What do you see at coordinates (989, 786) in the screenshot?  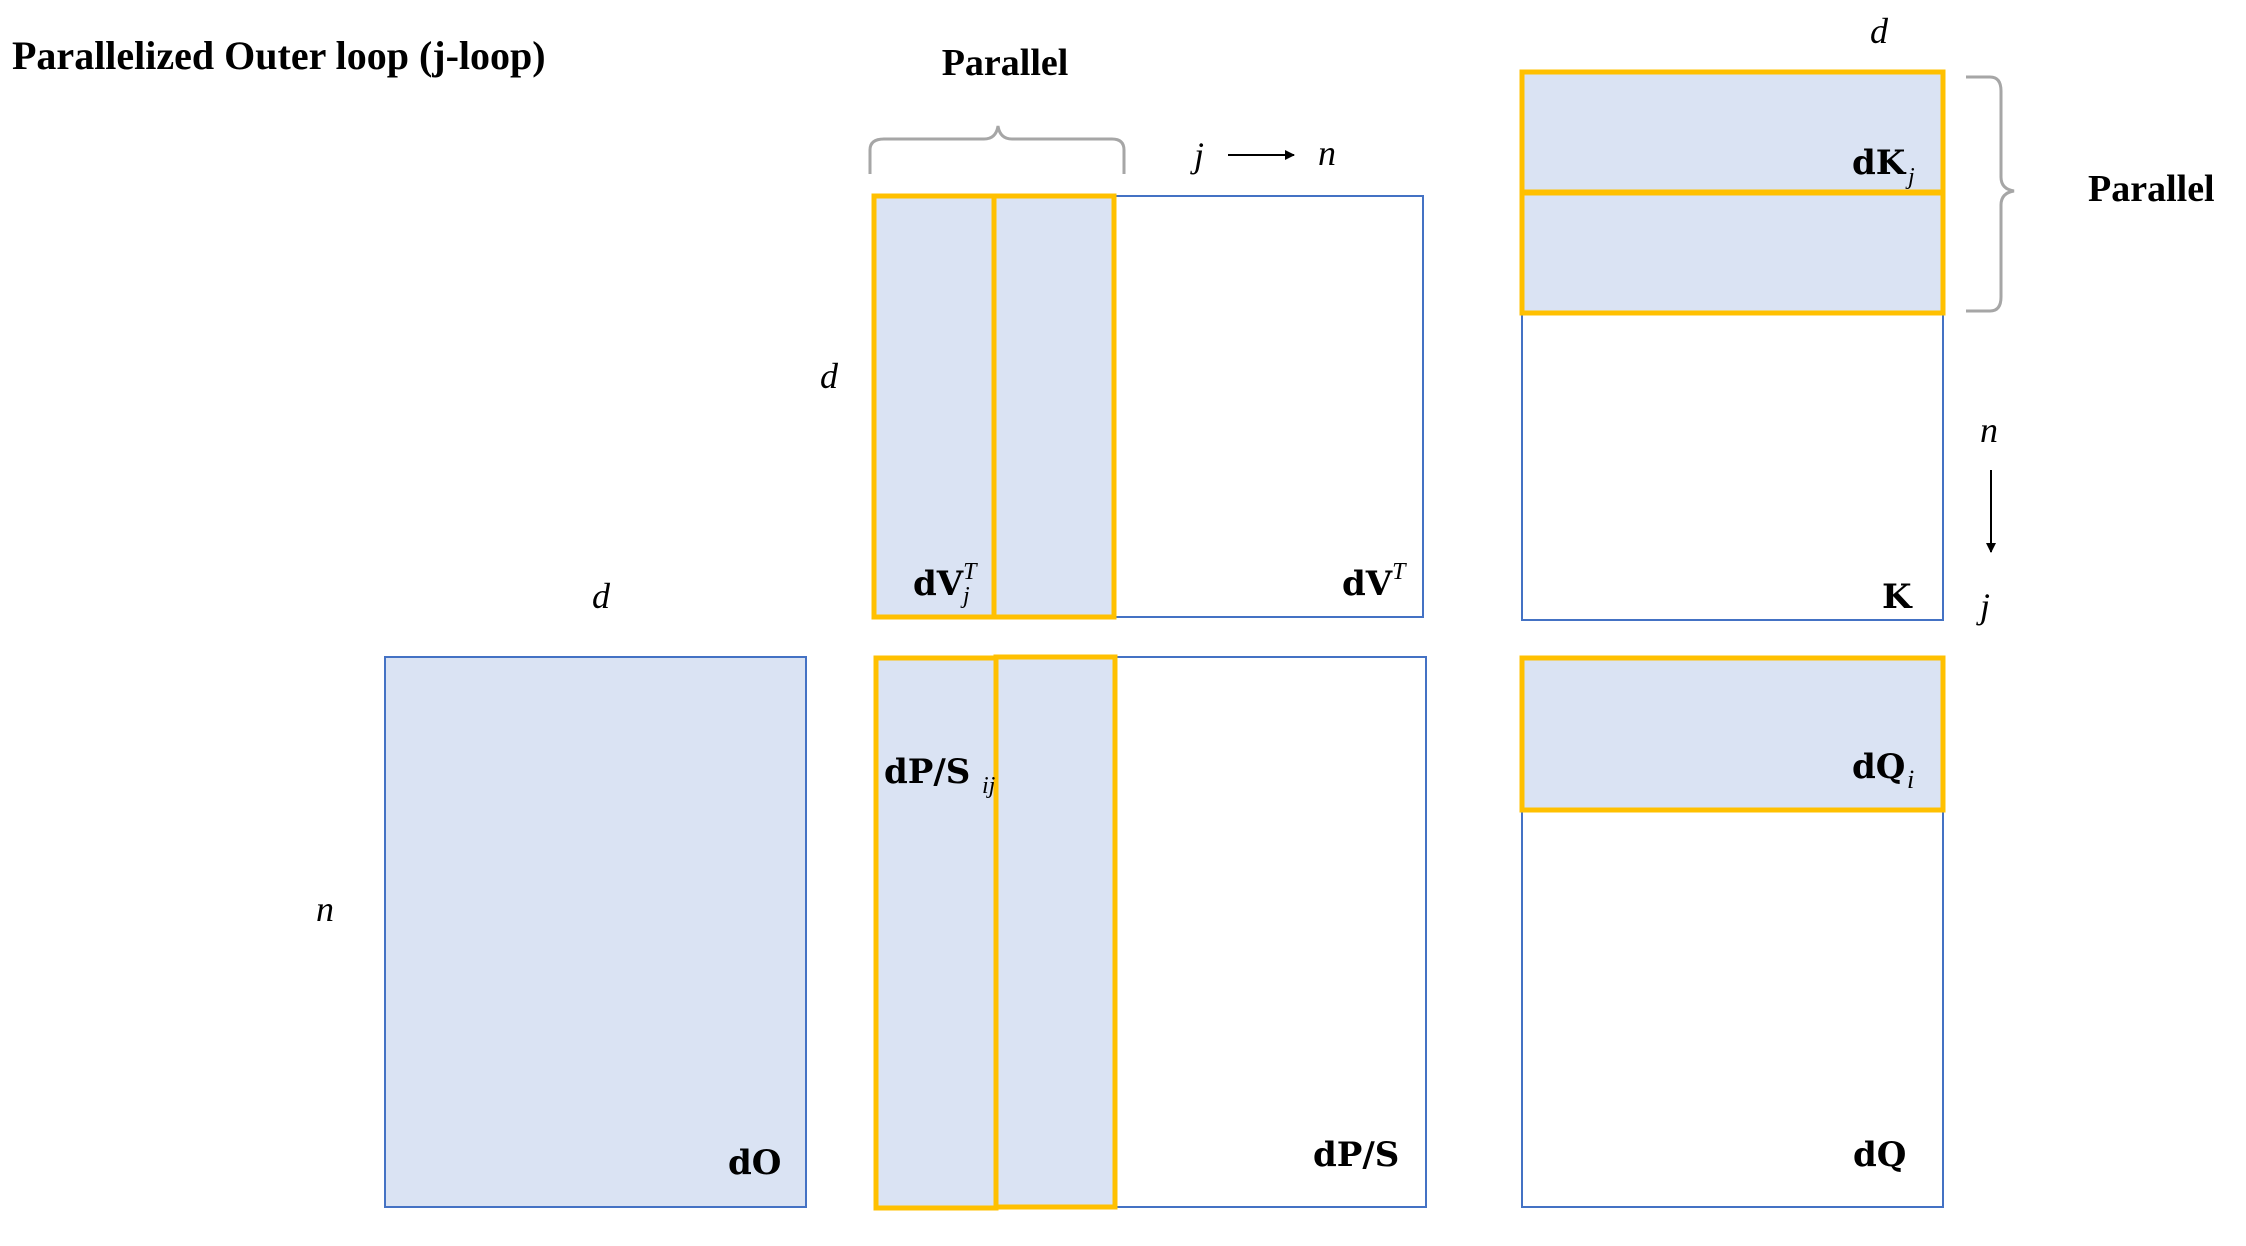 I see `dpsij-subscript: ij` at bounding box center [989, 786].